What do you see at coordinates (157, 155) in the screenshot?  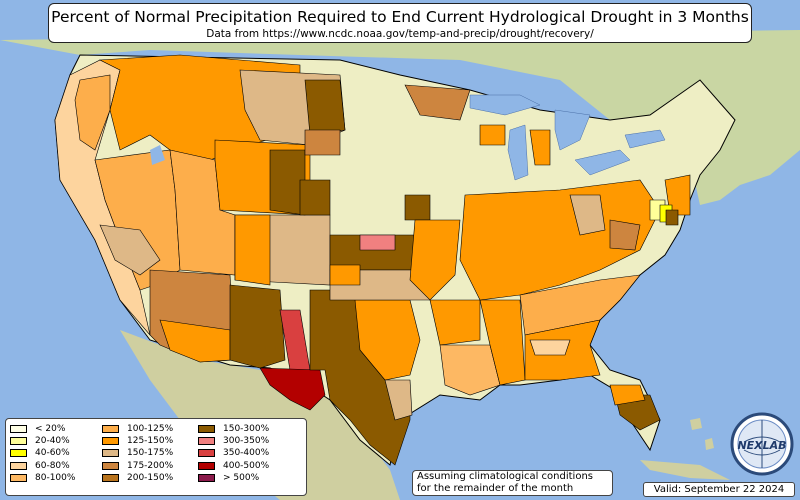 I see `great-salt-lake` at bounding box center [157, 155].